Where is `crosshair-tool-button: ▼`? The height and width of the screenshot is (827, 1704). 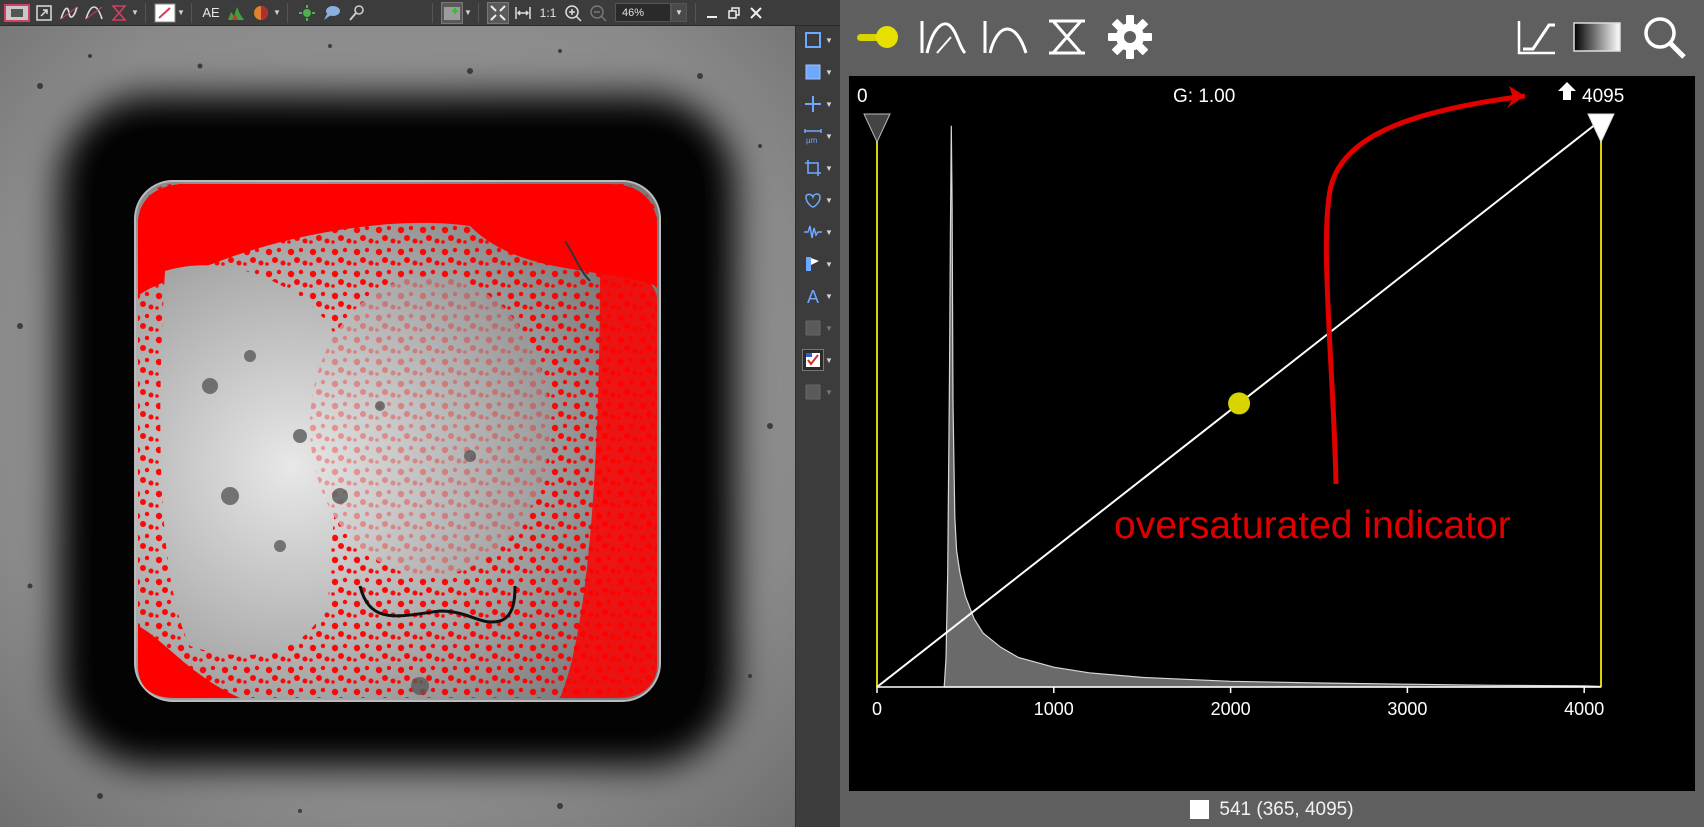 crosshair-tool-button: ▼ is located at coordinates (820, 104).